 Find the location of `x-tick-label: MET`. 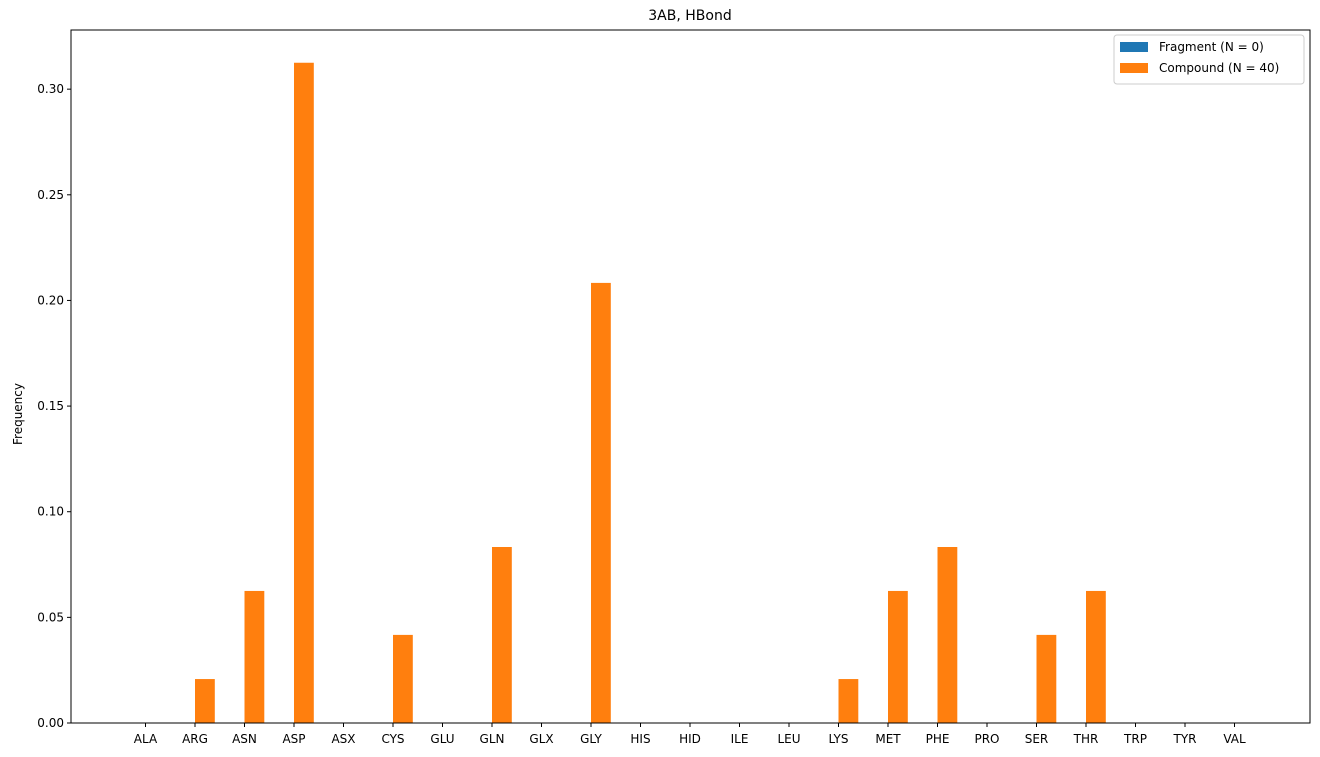

x-tick-label: MET is located at coordinates (888, 739).